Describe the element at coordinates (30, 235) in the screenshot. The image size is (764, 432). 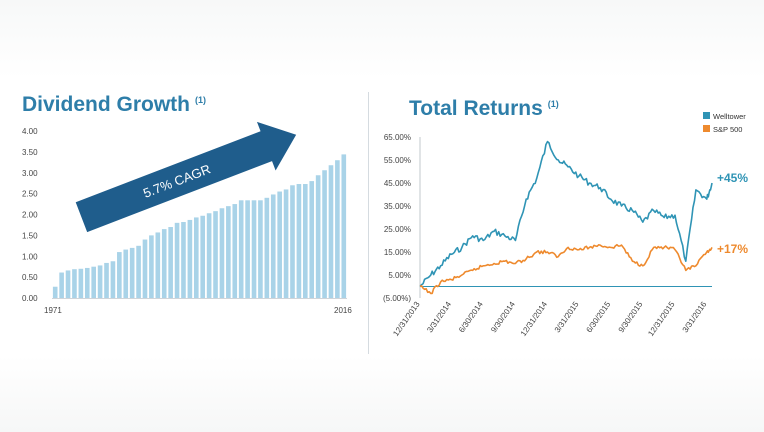
I see `y-tick-label: 1.50` at that location.